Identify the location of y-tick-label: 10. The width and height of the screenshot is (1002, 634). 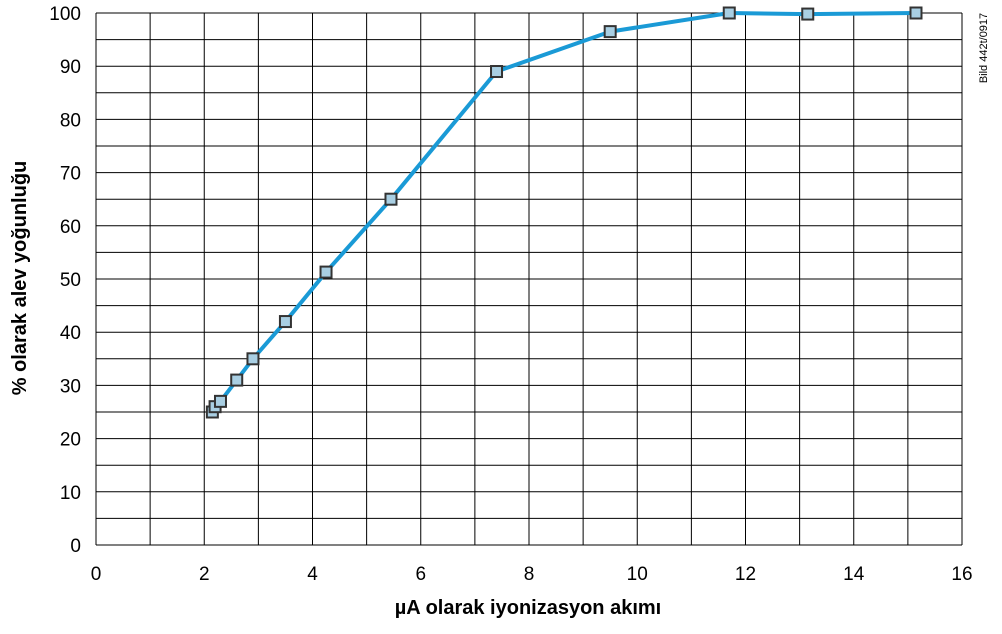
(70, 493).